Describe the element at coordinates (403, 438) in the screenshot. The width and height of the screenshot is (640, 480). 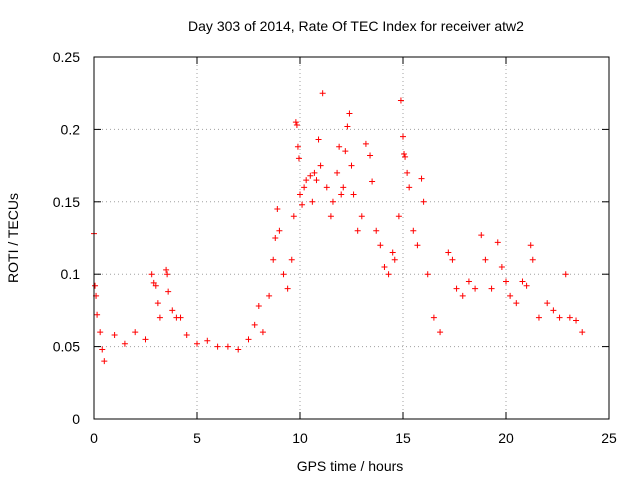
I see `x-tick-label: 15` at that location.